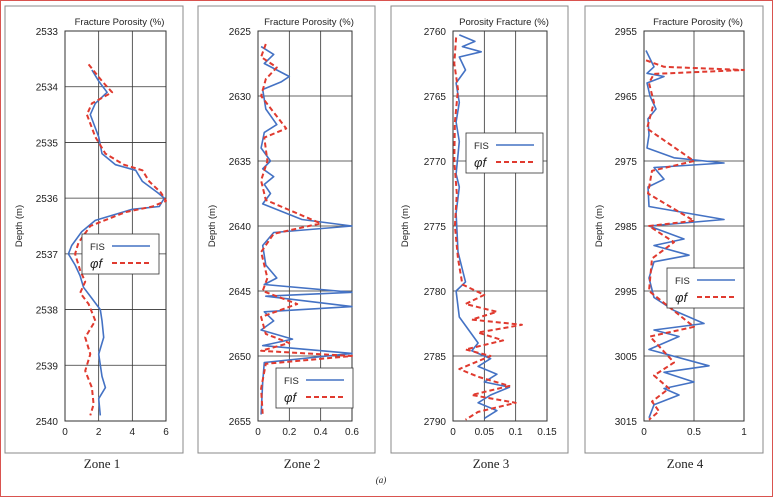 Image resolution: width=775 pixels, height=504 pixels. I want to click on y-tick-label: 2770, so click(435, 162).